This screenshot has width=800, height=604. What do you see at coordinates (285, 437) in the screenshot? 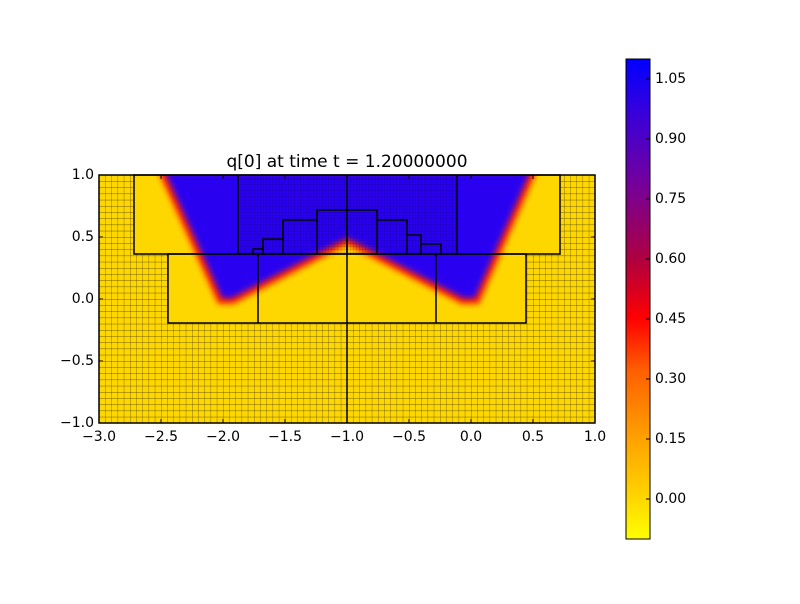
I see `x-tick-label: −1.5` at bounding box center [285, 437].